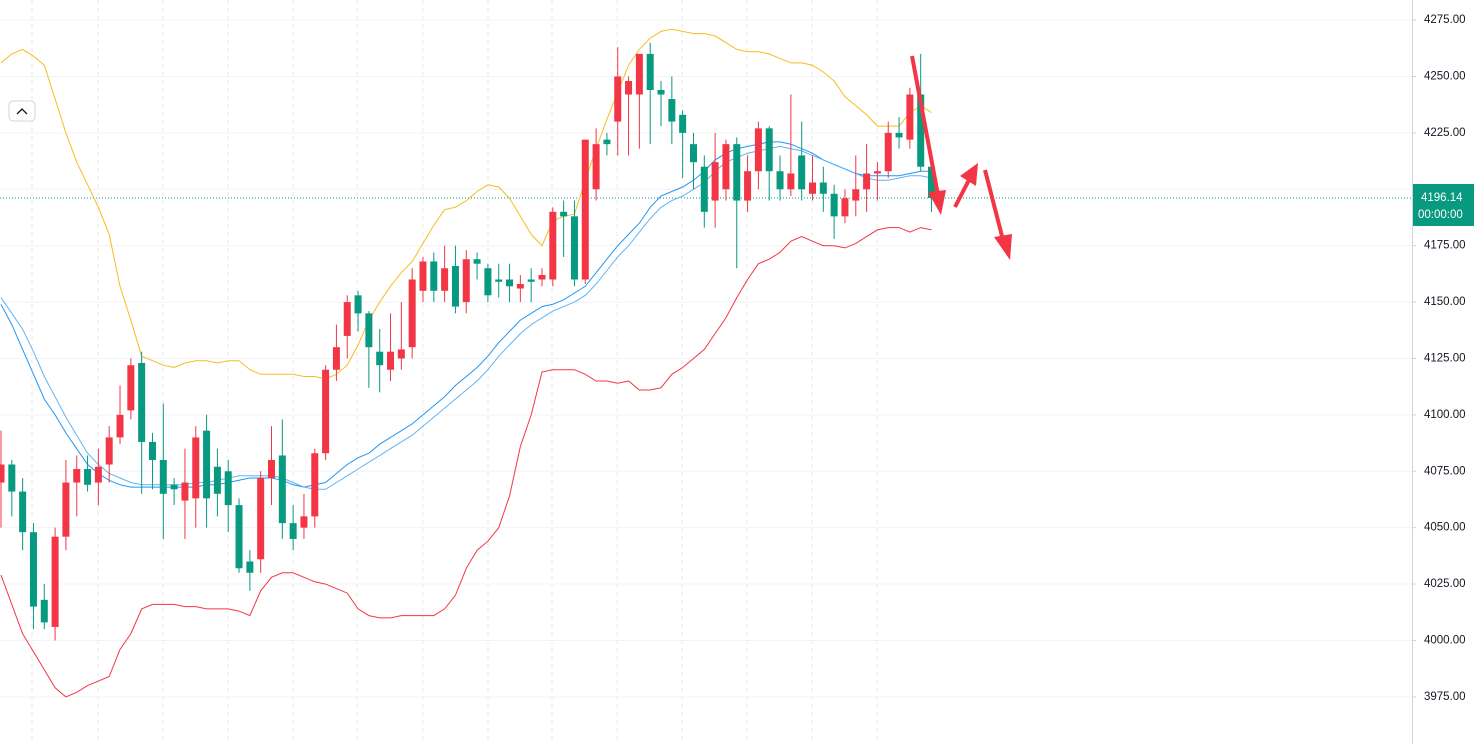 This screenshot has width=1474, height=744. What do you see at coordinates (1445, 20) in the screenshot?
I see `y-tick-label: 4275.00` at bounding box center [1445, 20].